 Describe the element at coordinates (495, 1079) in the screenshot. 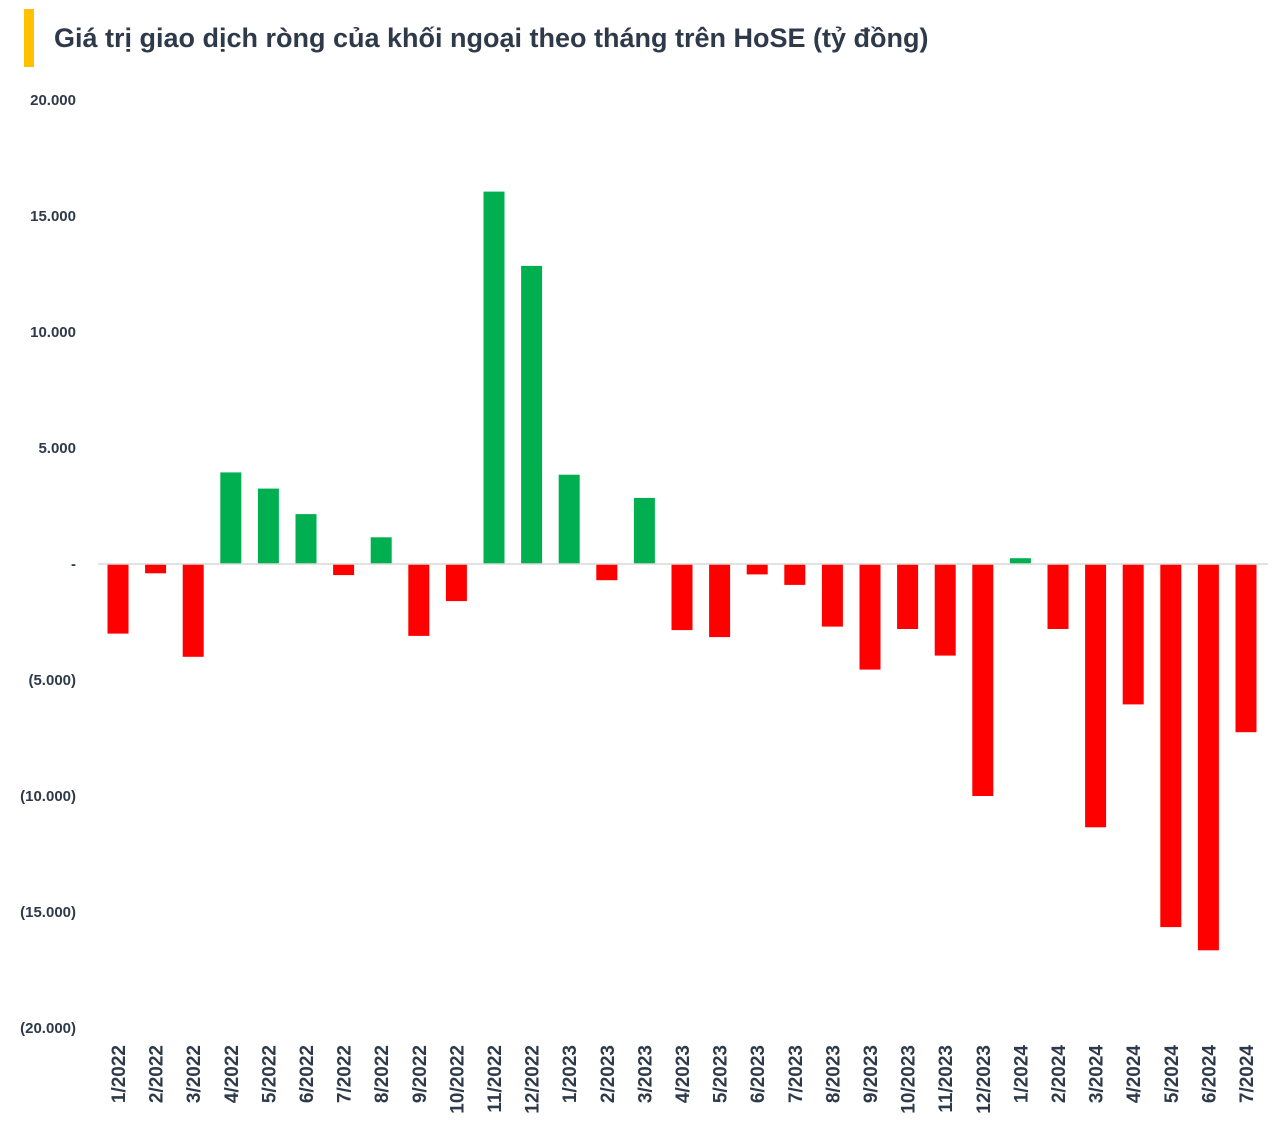

I see `x-tick-label: 11/2022` at that location.